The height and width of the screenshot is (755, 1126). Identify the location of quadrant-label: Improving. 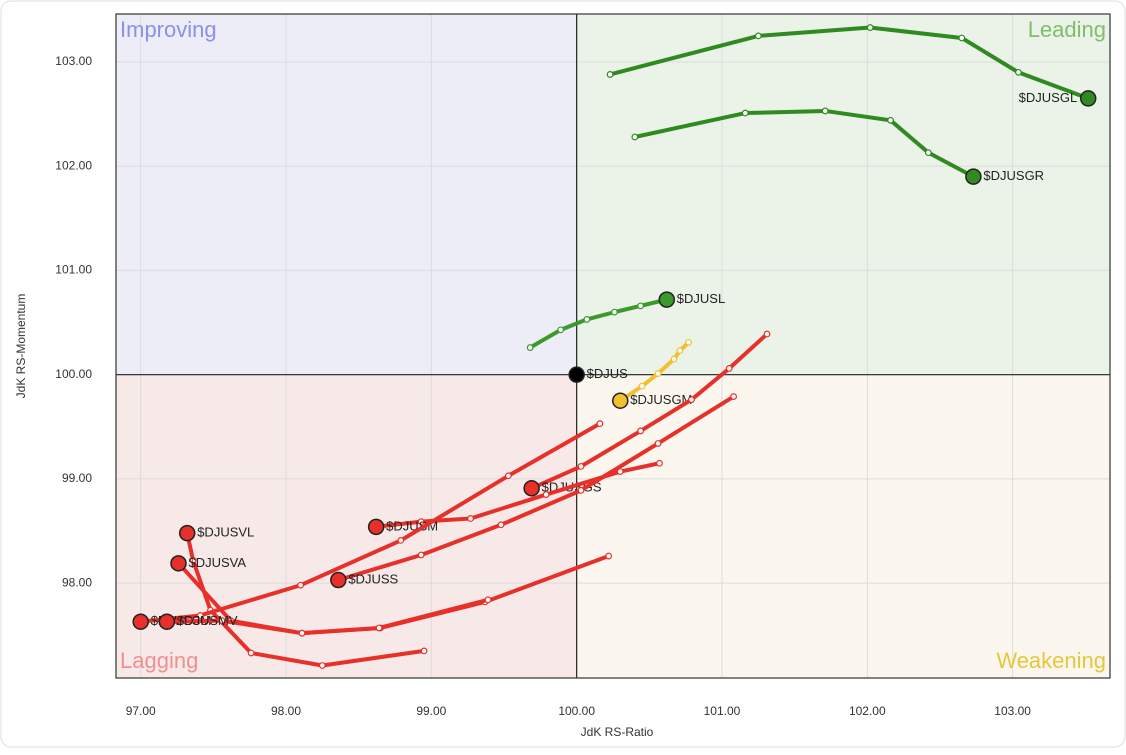
(168, 29).